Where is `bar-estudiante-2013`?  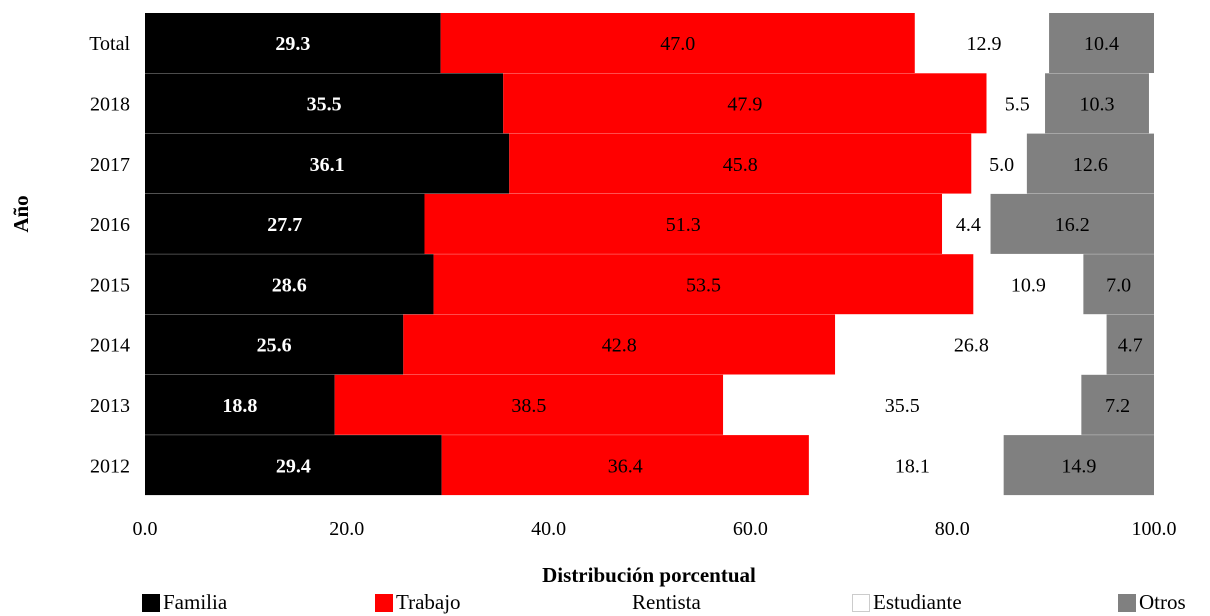
bar-estudiante-2013 is located at coordinates (902, 404).